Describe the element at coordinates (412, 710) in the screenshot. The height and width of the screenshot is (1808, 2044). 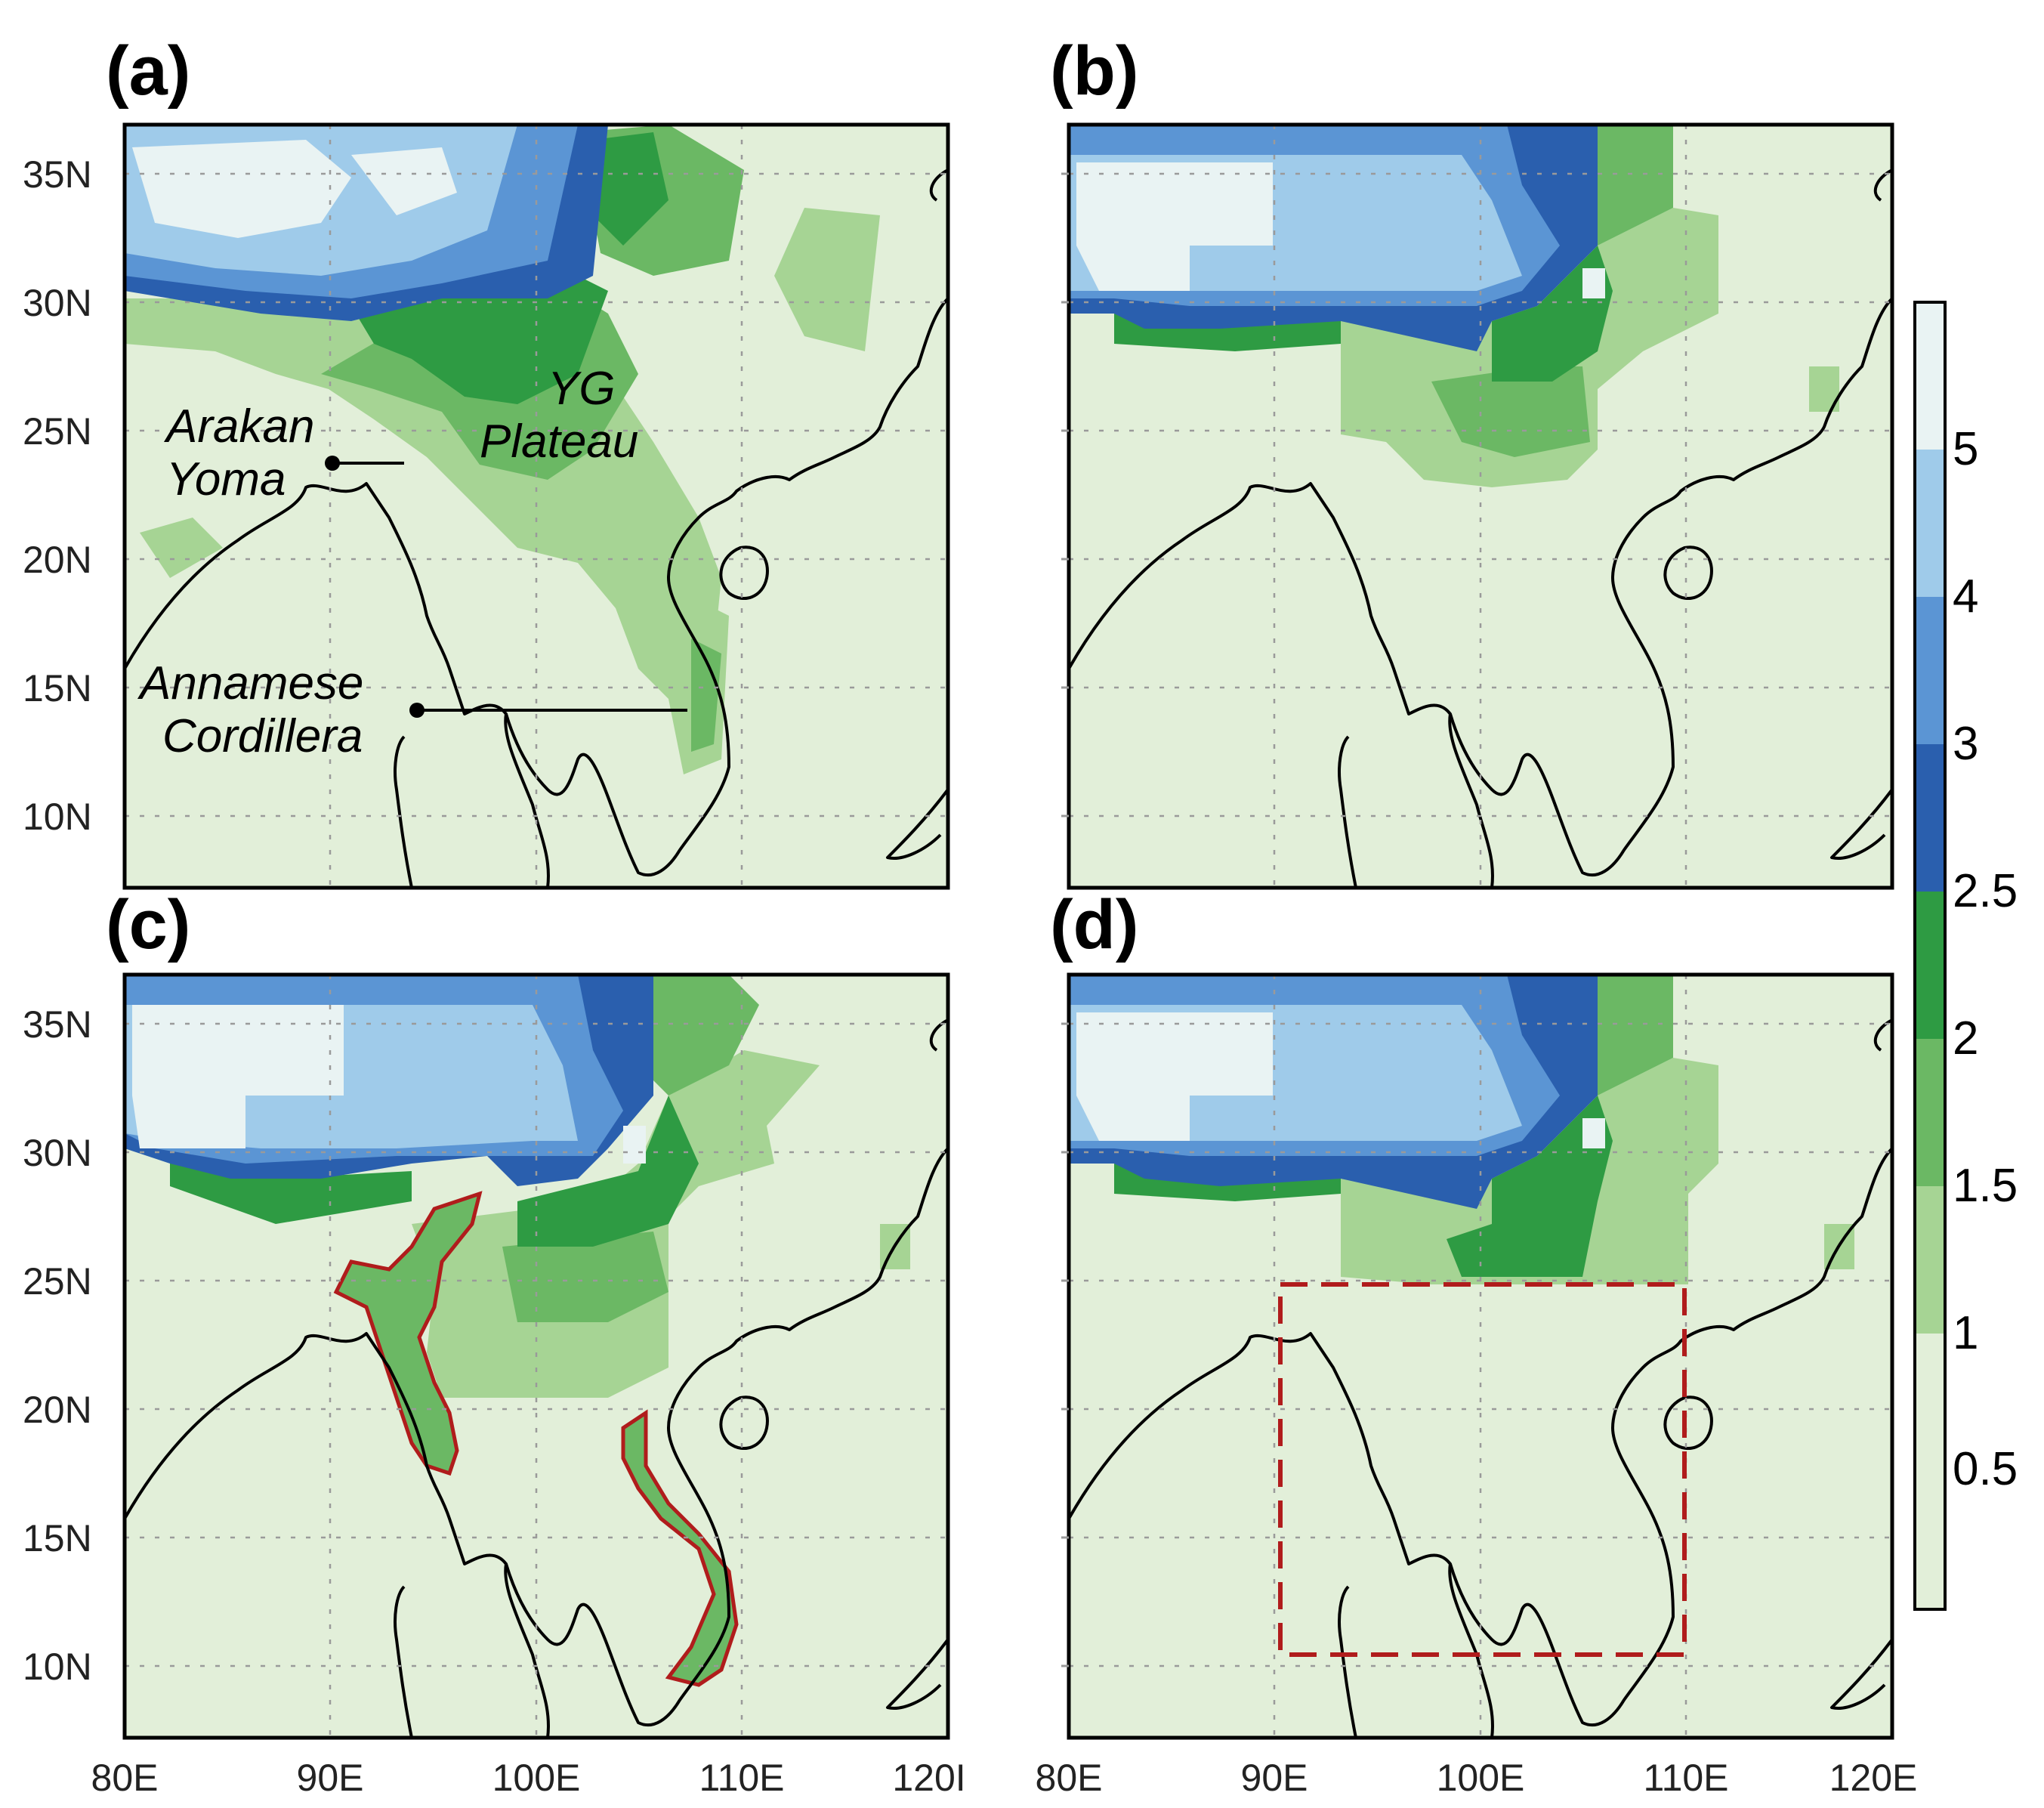
I see `annotation-annamese-cordillera: Annamese Cordillera` at that location.